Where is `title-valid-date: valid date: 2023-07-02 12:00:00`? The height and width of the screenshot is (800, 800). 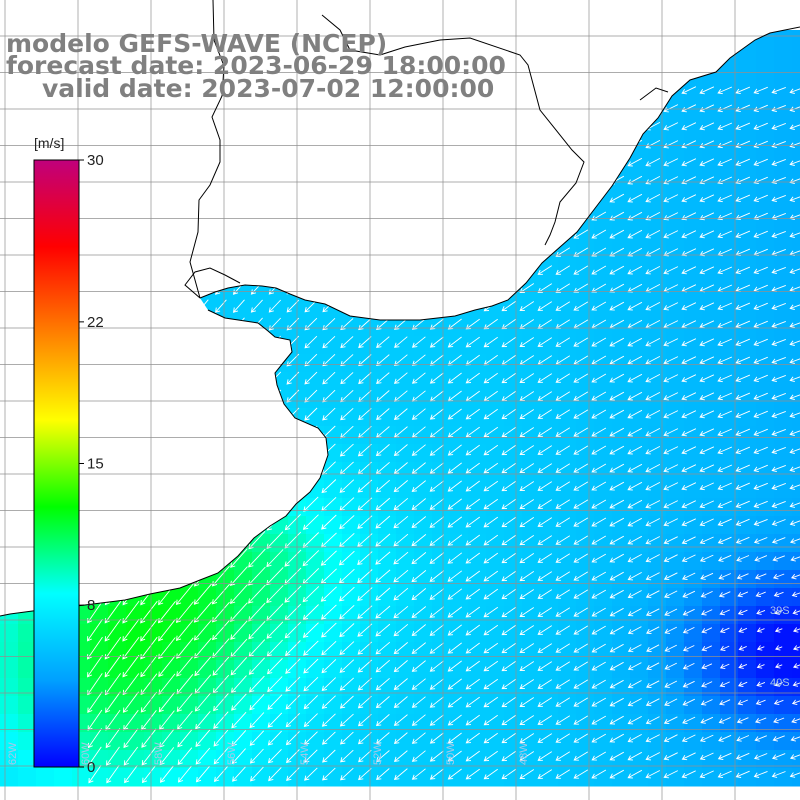
title-valid-date: valid date: 2023-07-02 12:00:00 is located at coordinates (268, 88).